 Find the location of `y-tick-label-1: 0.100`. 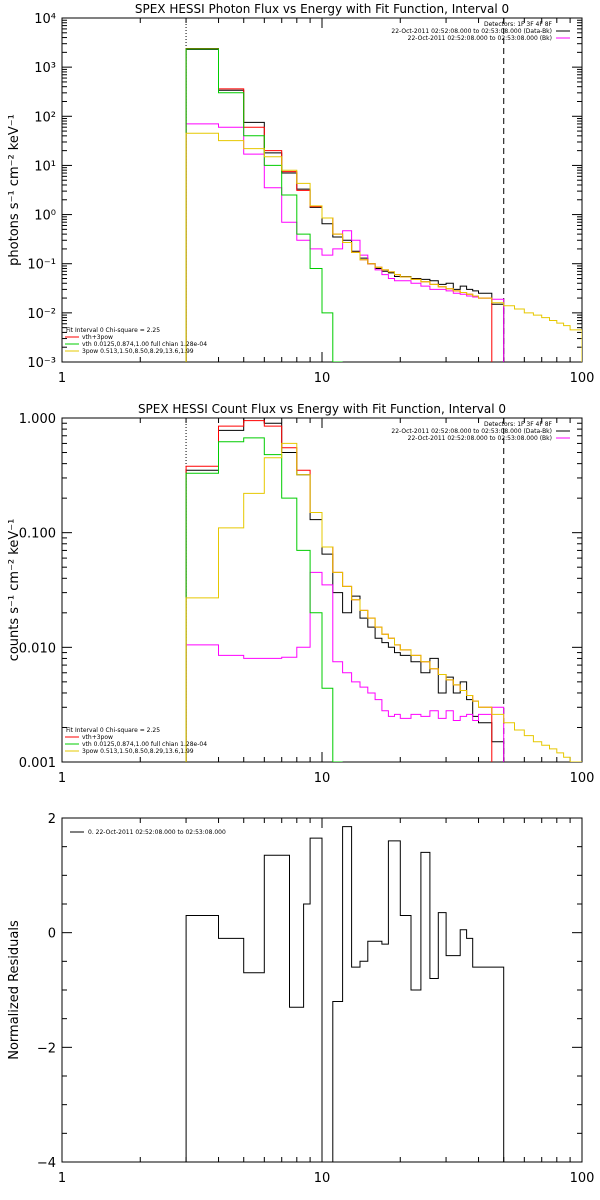

y-tick-label-1: 0.100 is located at coordinates (37, 534).